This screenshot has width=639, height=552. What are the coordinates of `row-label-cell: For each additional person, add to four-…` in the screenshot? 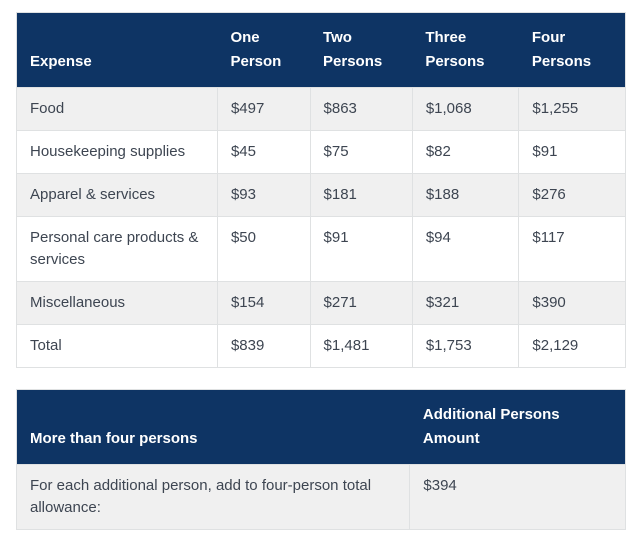 It's located at (213, 497).